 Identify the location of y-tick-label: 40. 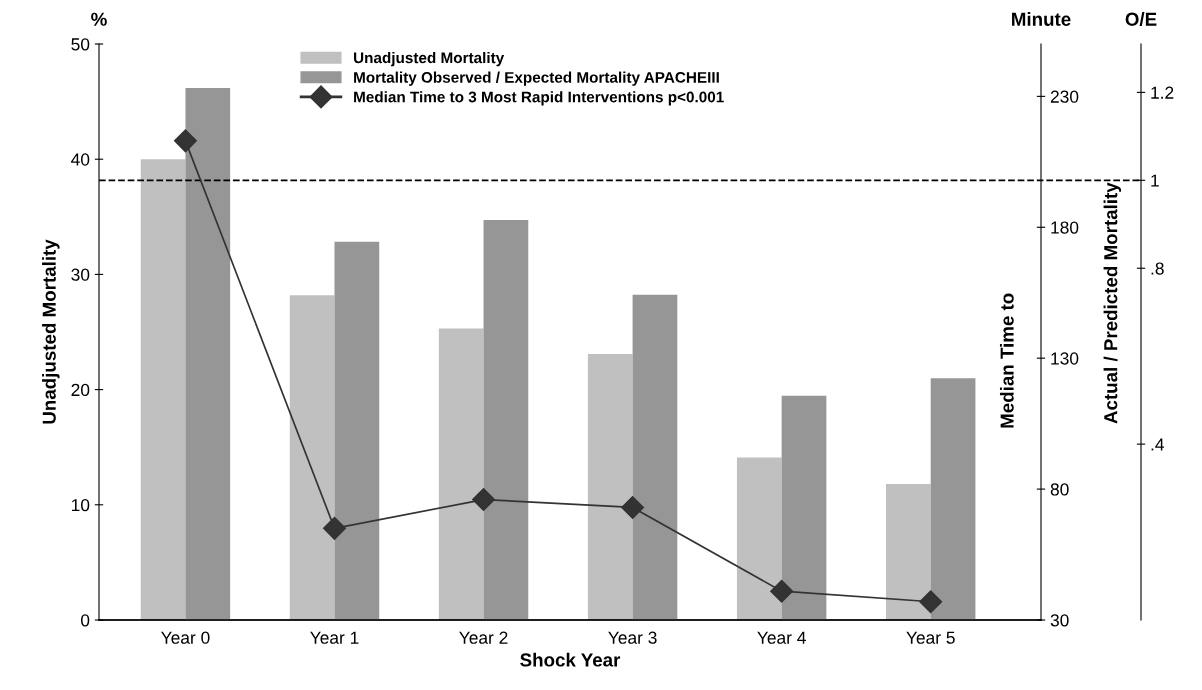
(80, 159).